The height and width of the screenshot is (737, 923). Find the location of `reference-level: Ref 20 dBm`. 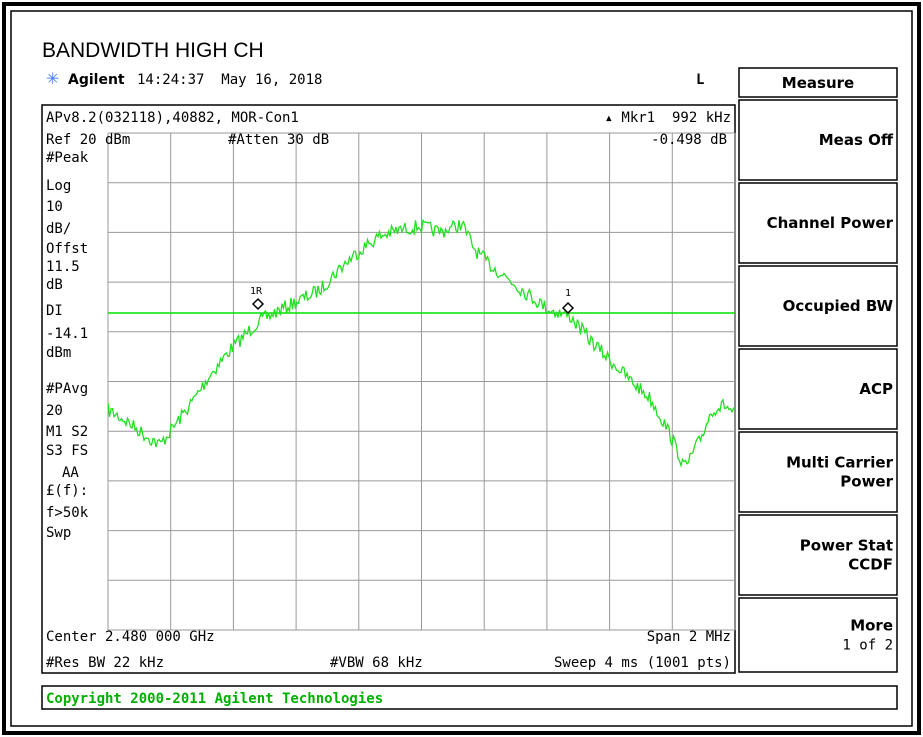

reference-level: Ref 20 dBm is located at coordinates (88, 140).